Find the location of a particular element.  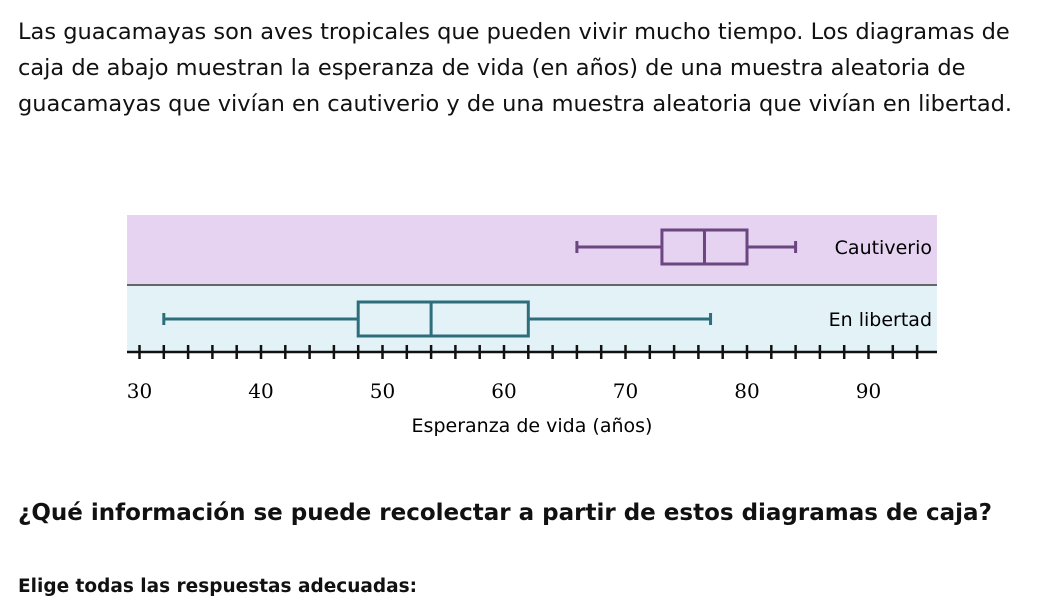

x-tick-label: 30 is located at coordinates (139, 391).